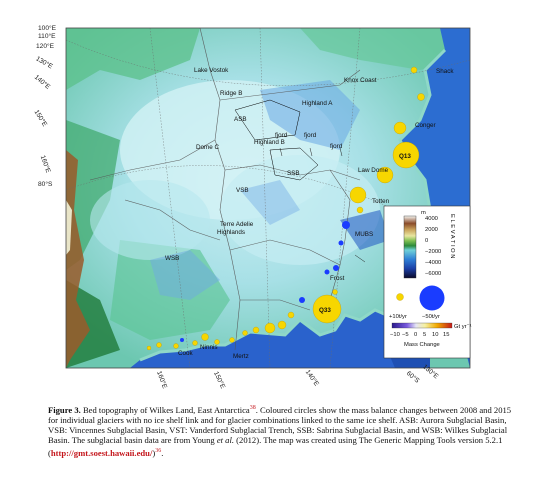  I want to click on tick-bottom-150e: 150°E, so click(219, 380).